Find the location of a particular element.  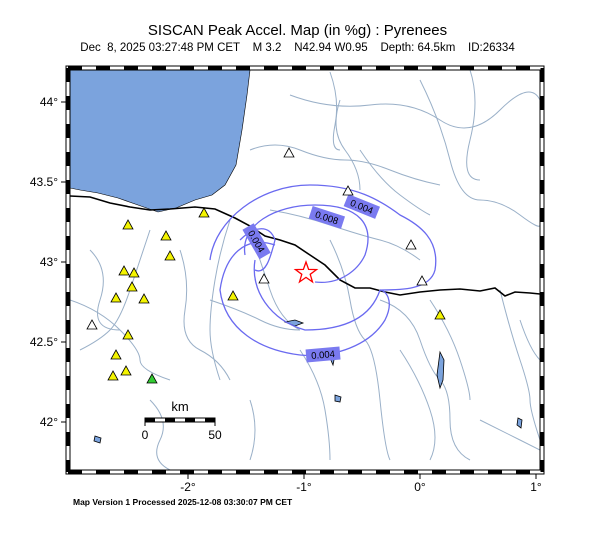

lon-tick-label: -2° is located at coordinates (188, 487).